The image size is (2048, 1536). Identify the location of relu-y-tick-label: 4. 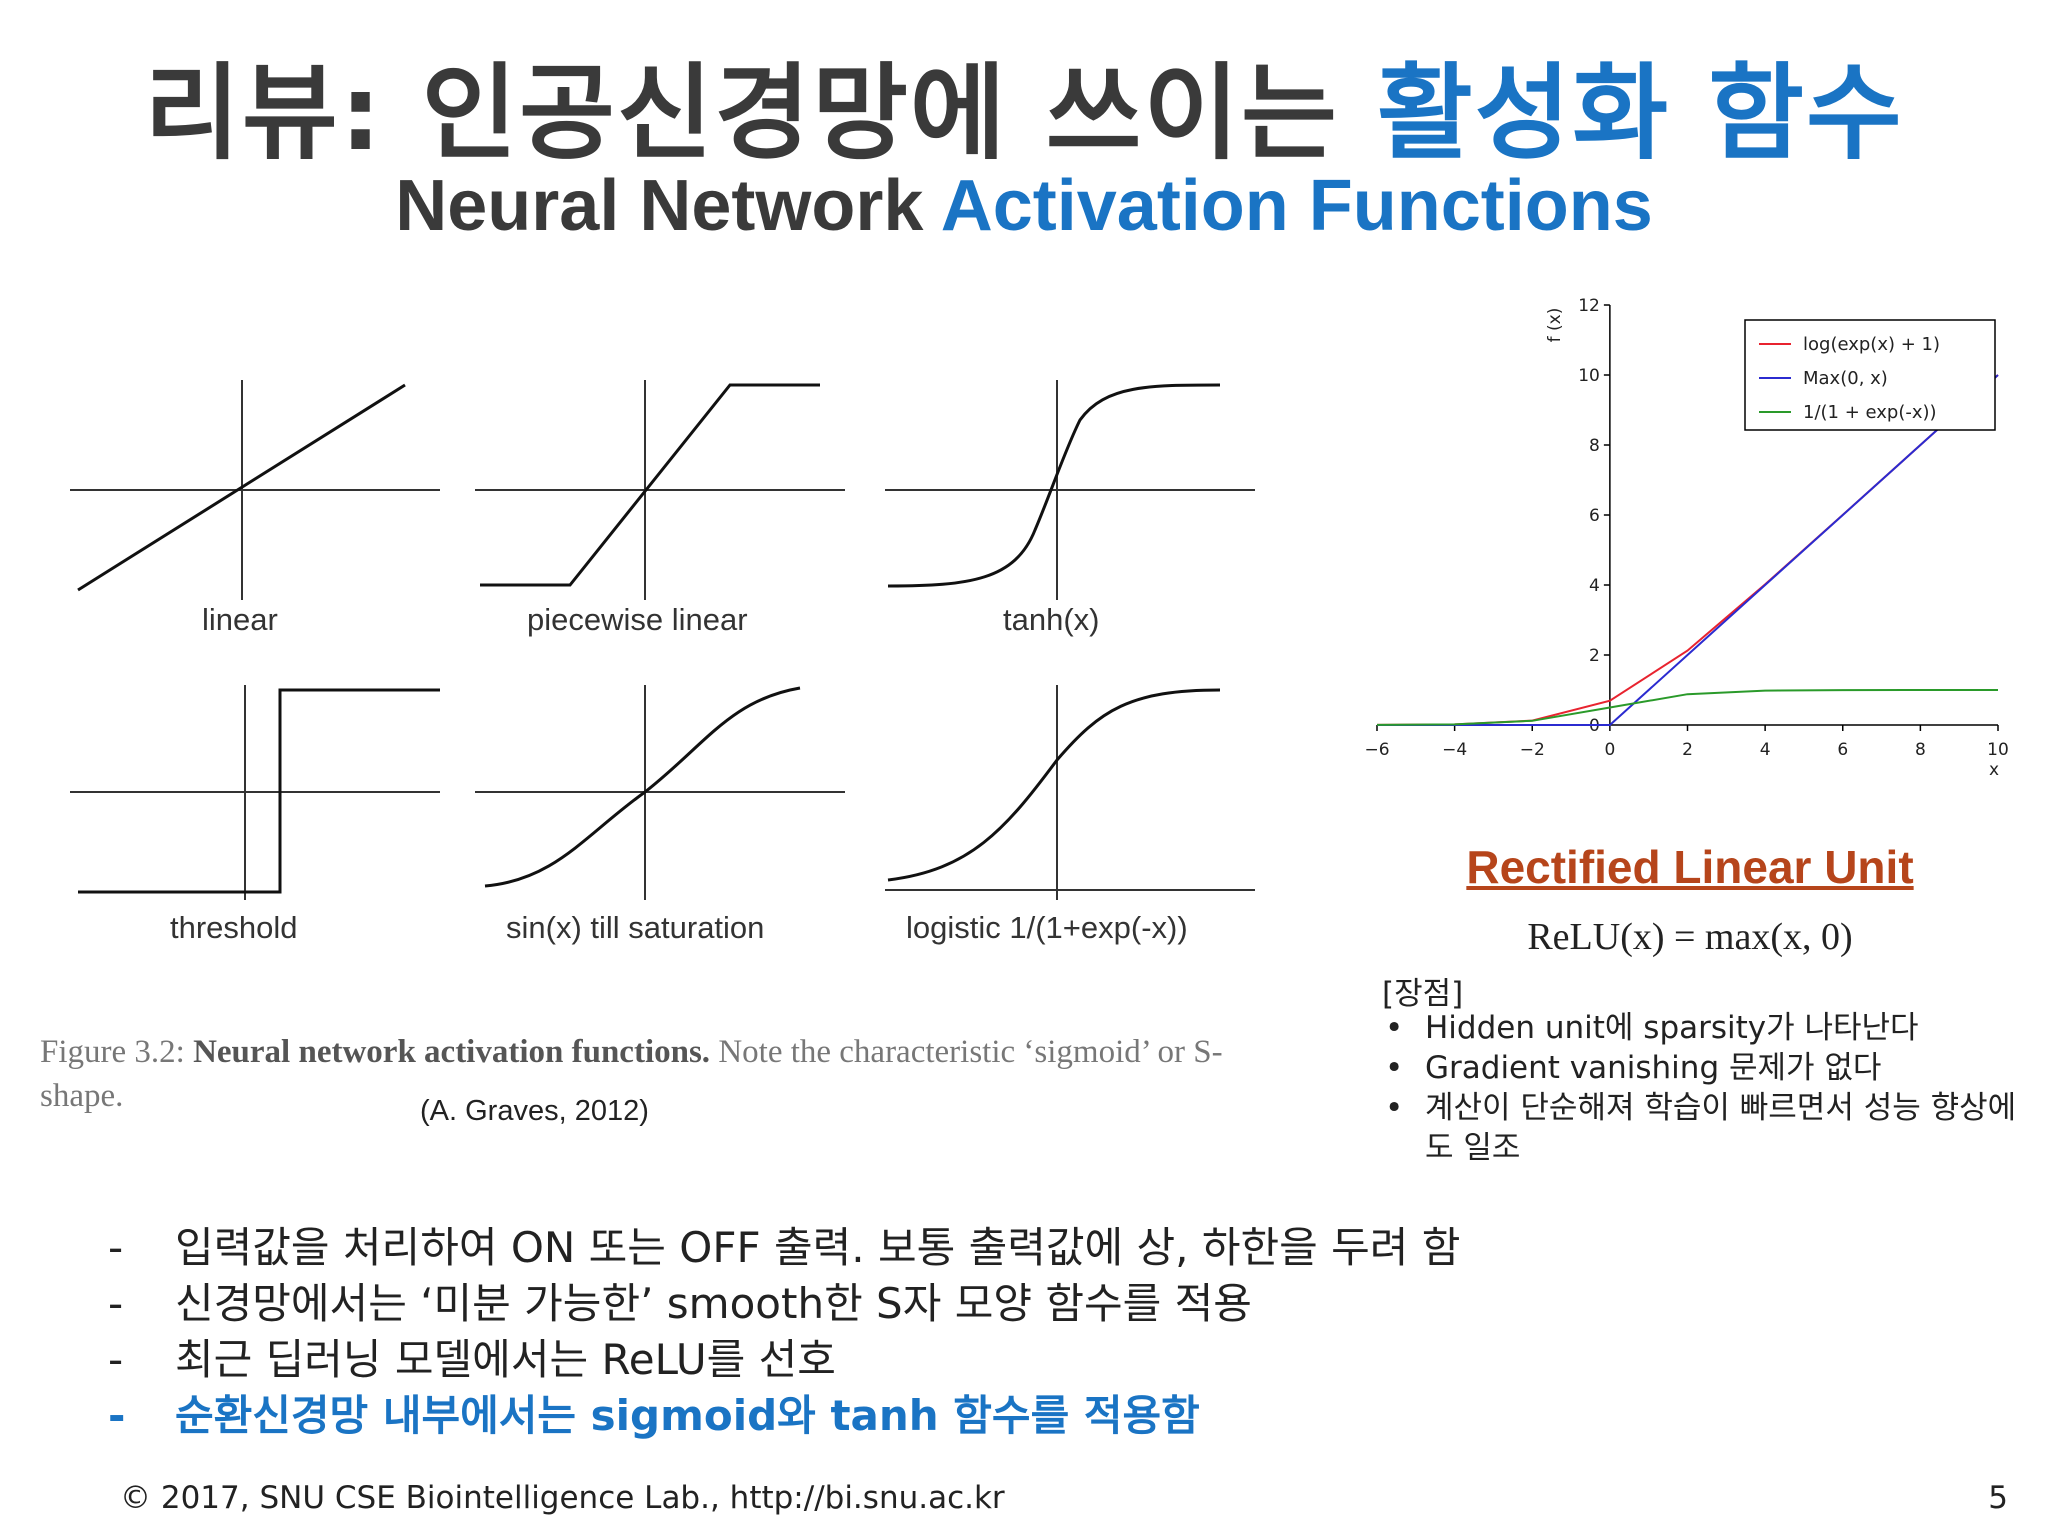
(1594, 586).